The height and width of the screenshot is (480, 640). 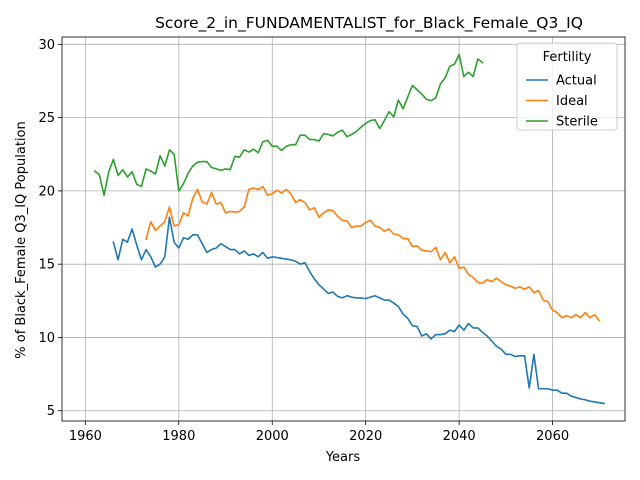 What do you see at coordinates (572, 101) in the screenshot?
I see `legend-label-ideal: Ideal` at bounding box center [572, 101].